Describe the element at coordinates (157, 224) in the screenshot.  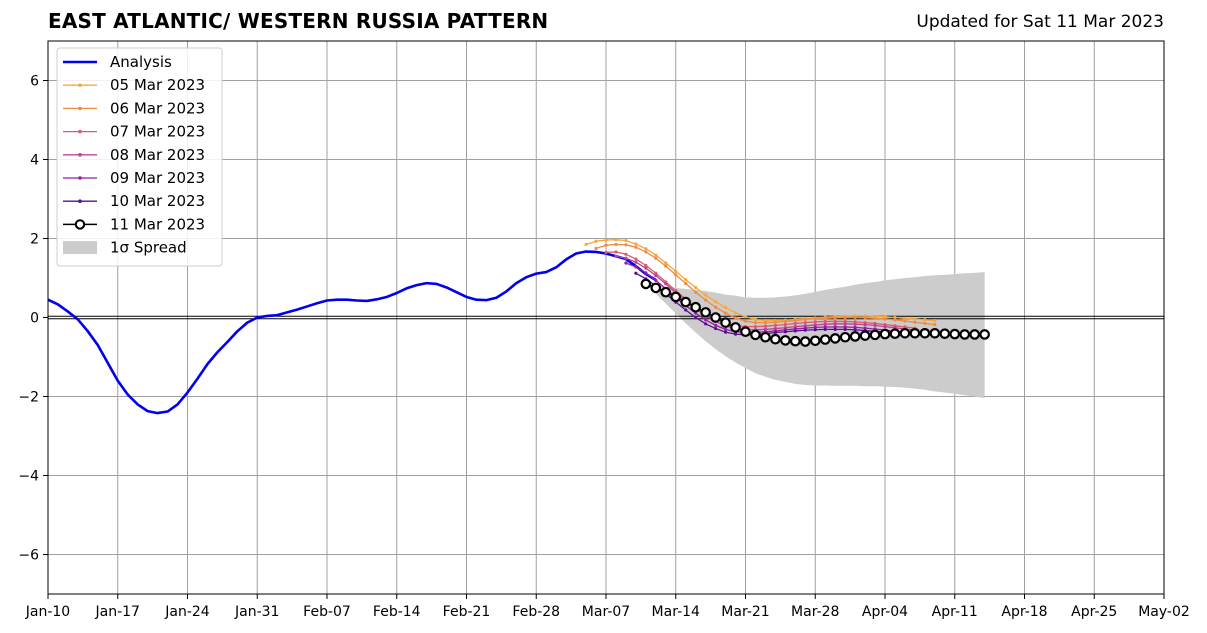
I see `legend-label: 11 Mar 2023` at that location.